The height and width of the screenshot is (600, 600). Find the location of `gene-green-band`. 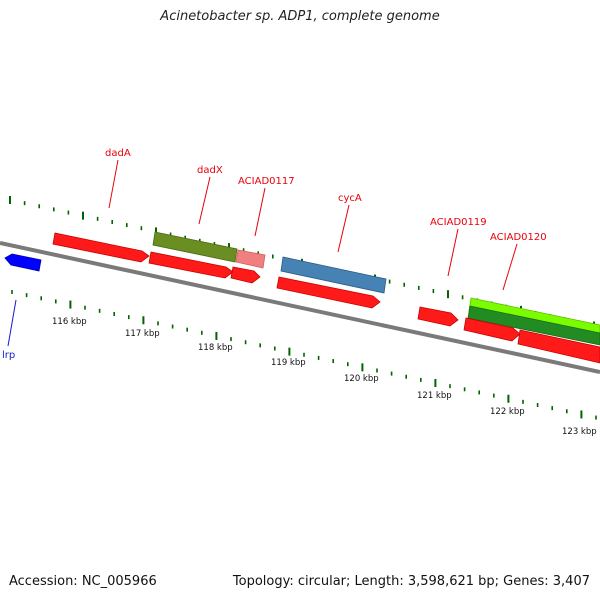

gene-green-band is located at coordinates (533, 325).